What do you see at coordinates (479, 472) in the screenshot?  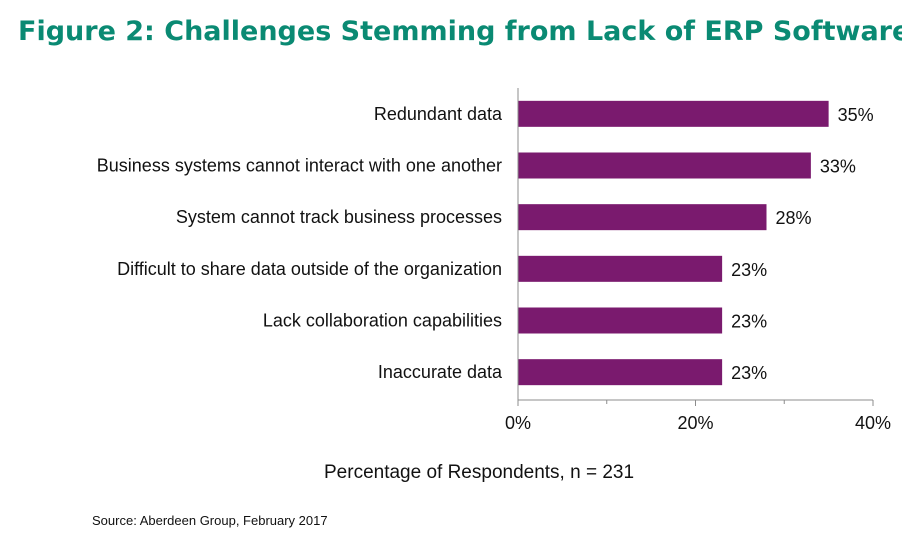 I see `x-axis-label: Percentage of Respondents, n = 231` at bounding box center [479, 472].